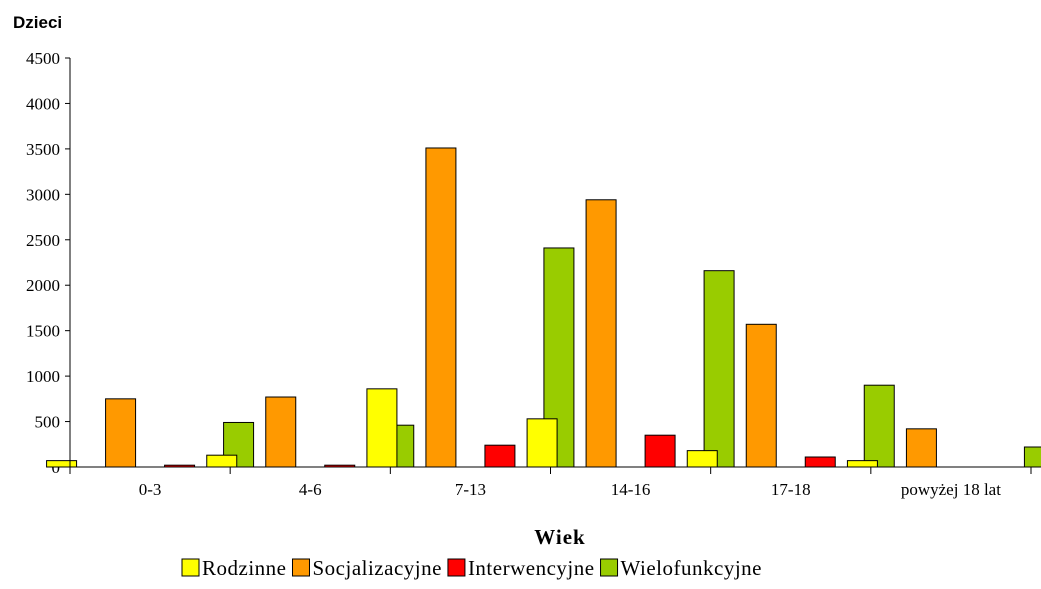 The width and height of the screenshot is (1041, 589). What do you see at coordinates (244, 568) in the screenshot?
I see `legend-label-rodzinne: Rodzinne` at bounding box center [244, 568].